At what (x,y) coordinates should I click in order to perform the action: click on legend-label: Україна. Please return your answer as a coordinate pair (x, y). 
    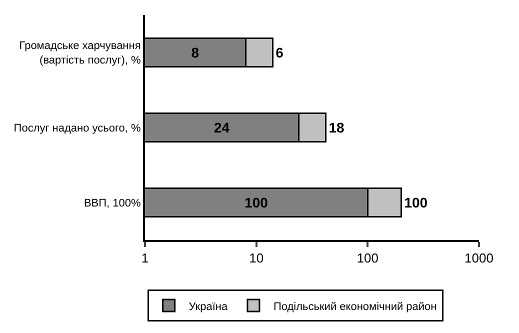
    Looking at the image, I should click on (208, 306).